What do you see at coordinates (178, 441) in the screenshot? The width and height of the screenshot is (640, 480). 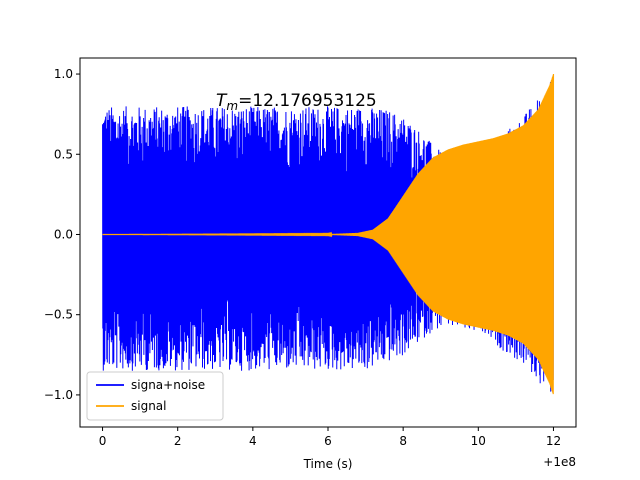 I see `x-tick-label-1: 2` at bounding box center [178, 441].